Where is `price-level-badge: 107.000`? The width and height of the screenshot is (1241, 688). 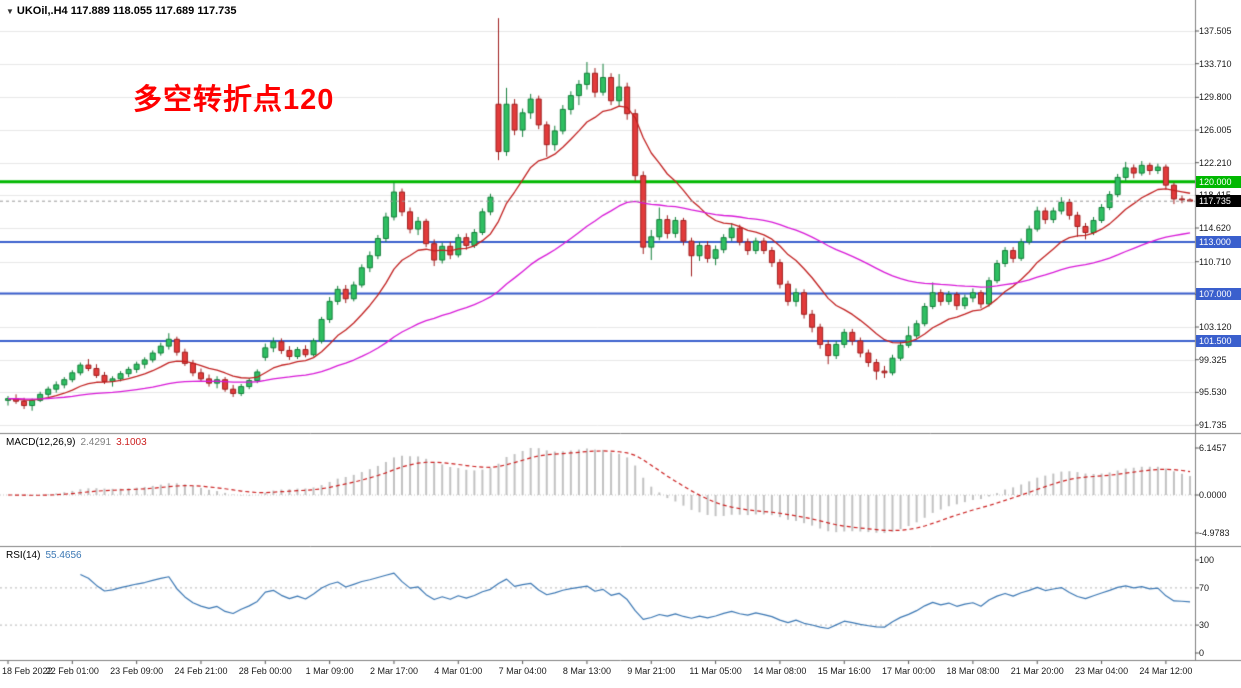 price-level-badge: 107.000 is located at coordinates (1218, 293).